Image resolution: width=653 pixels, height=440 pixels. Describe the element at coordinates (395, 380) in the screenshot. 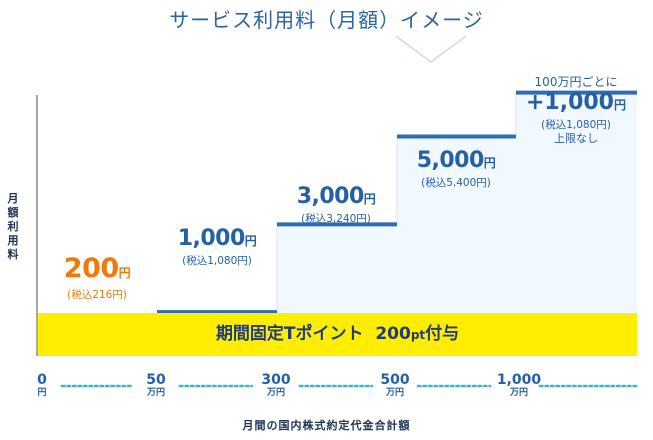

I see `x-tick-value-4: 500` at that location.